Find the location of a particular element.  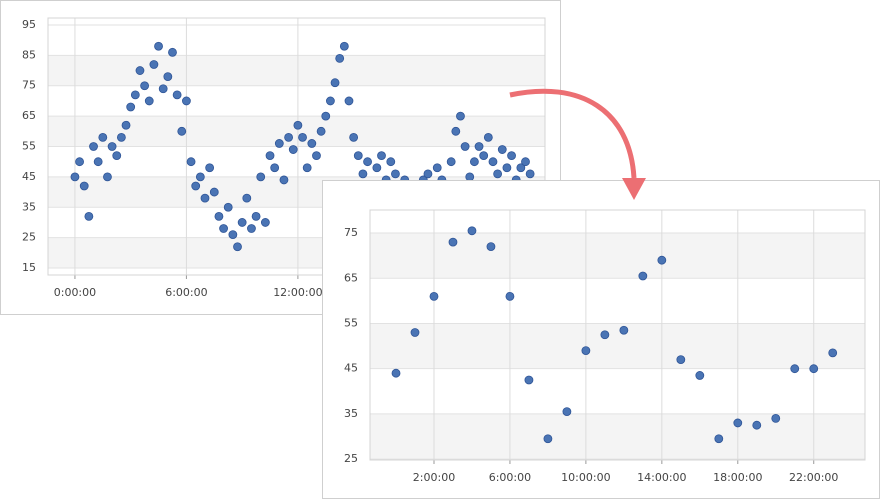

y-tick-label: 35 is located at coordinates (351, 413).